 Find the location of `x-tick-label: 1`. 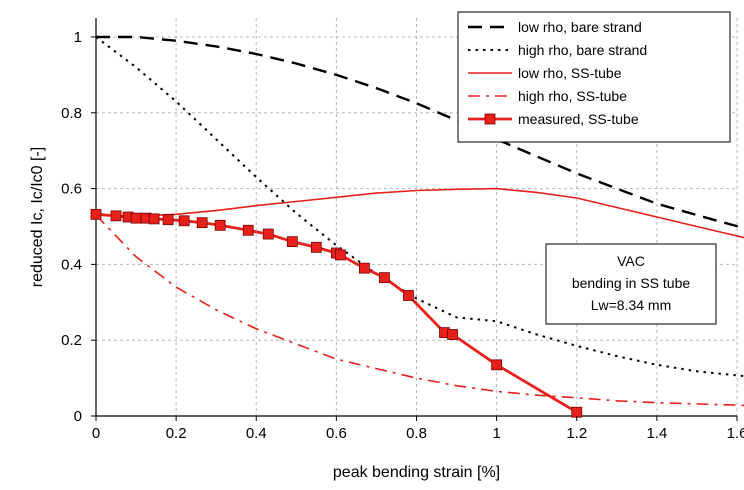

x-tick-label: 1 is located at coordinates (496, 433).